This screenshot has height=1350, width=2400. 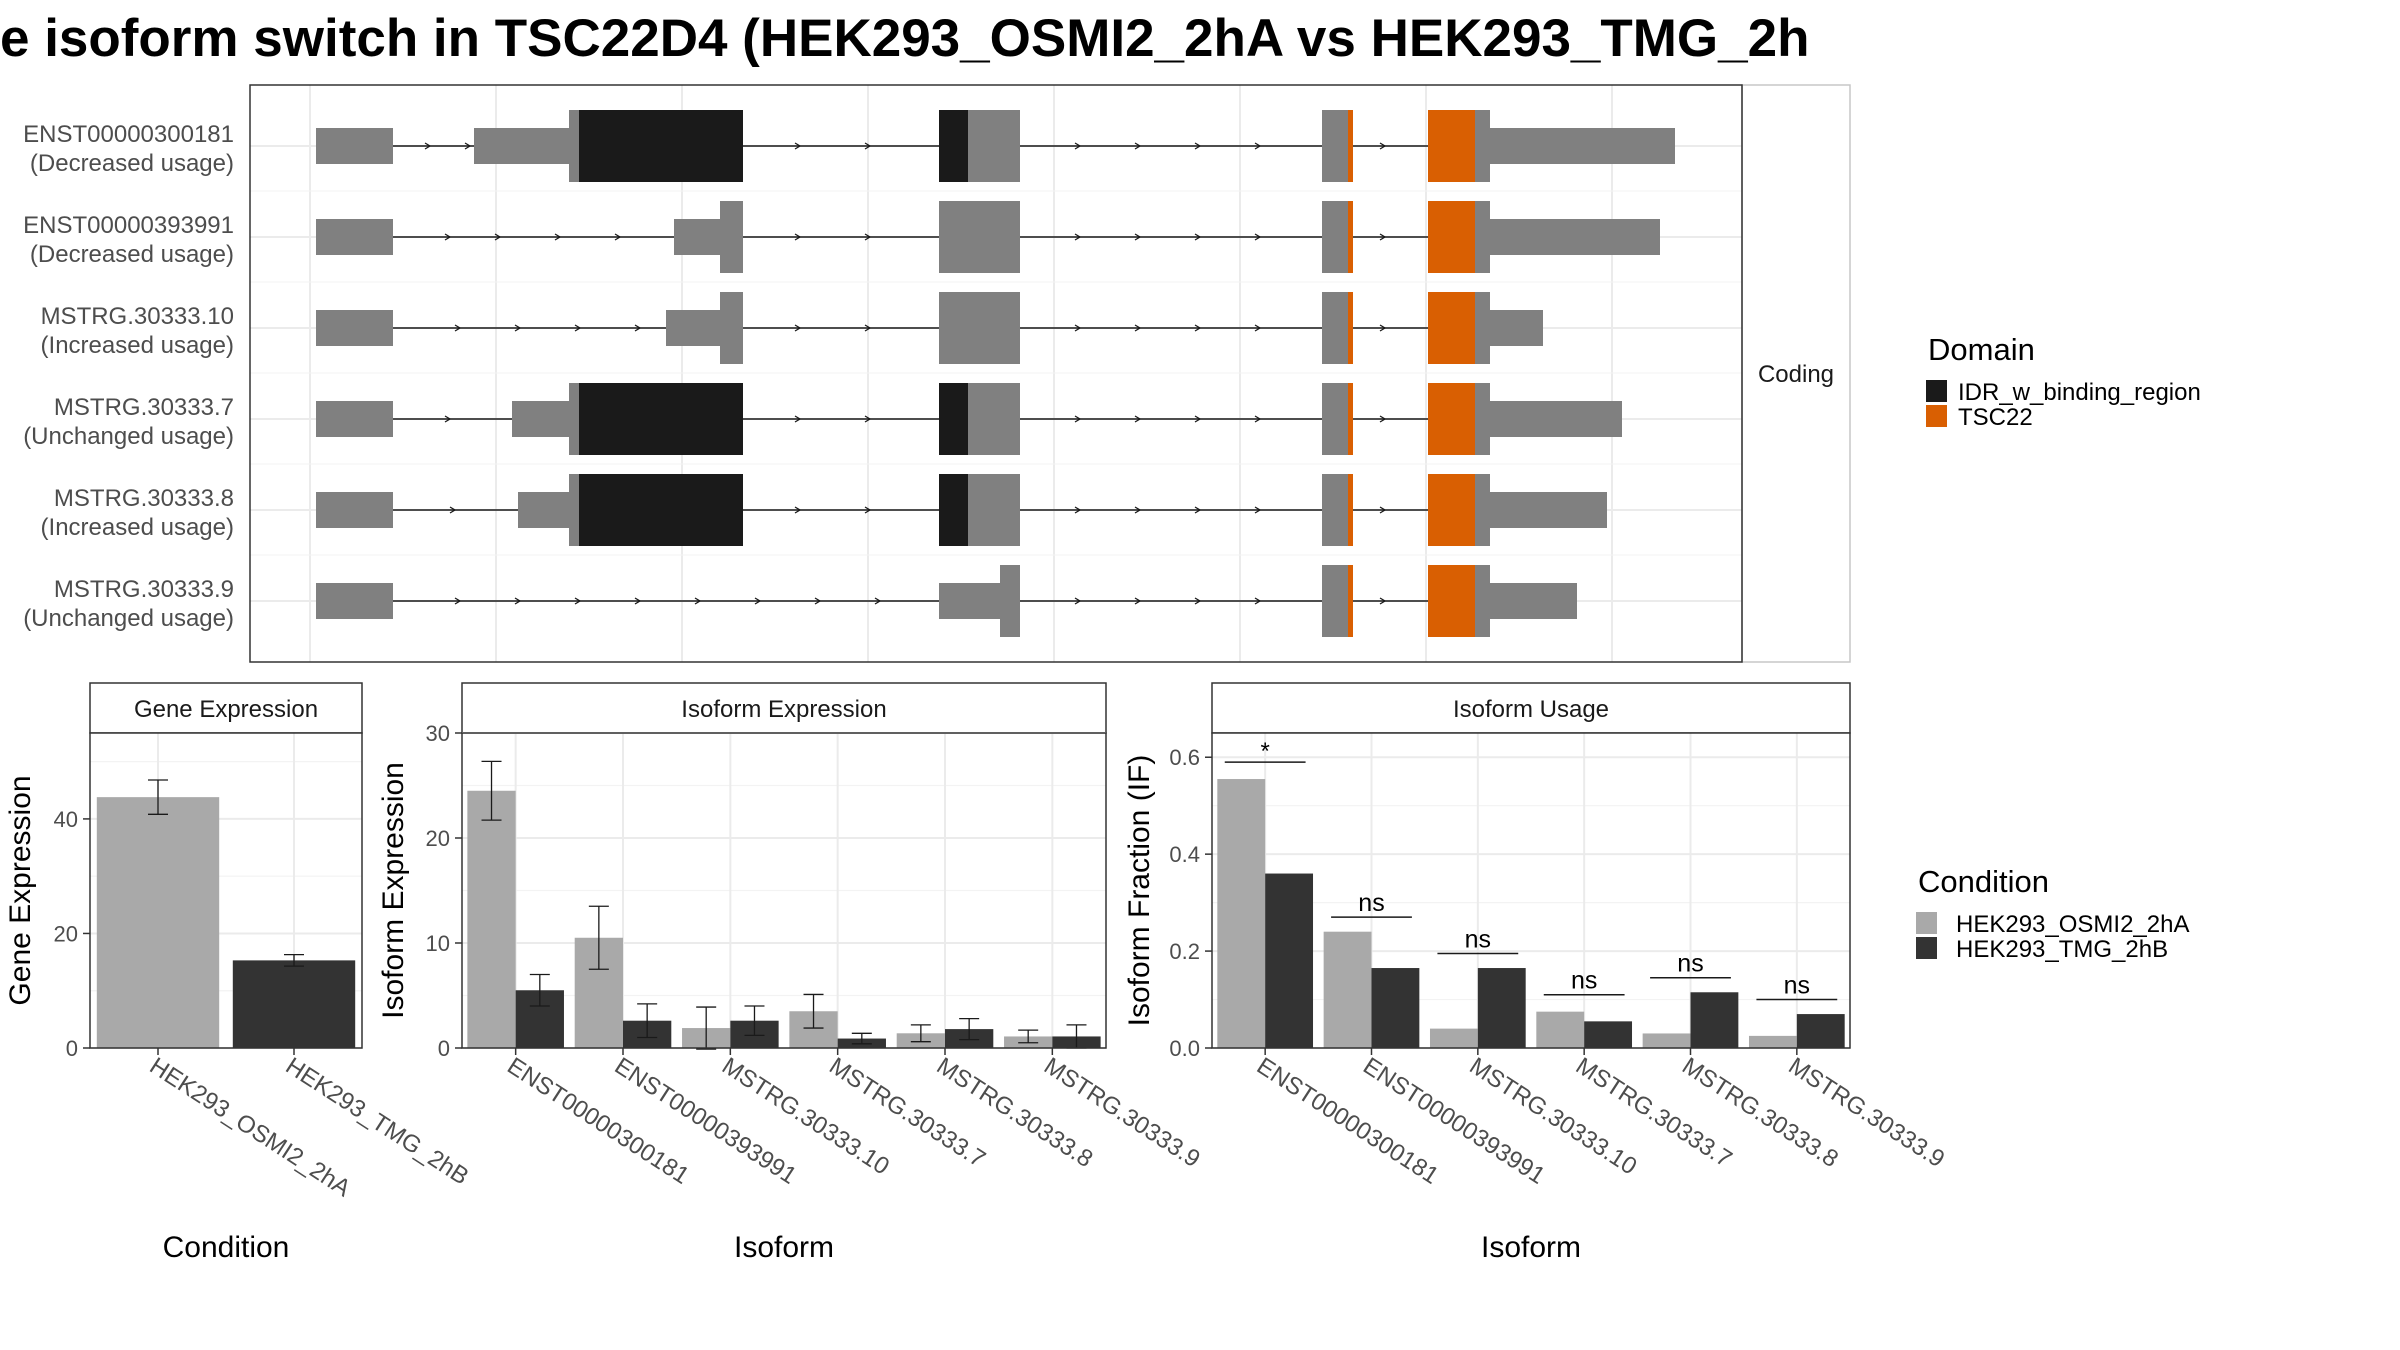 What do you see at coordinates (158, 922) in the screenshot?
I see `panel1-bar-HEK293_OSMI2_2hA` at bounding box center [158, 922].